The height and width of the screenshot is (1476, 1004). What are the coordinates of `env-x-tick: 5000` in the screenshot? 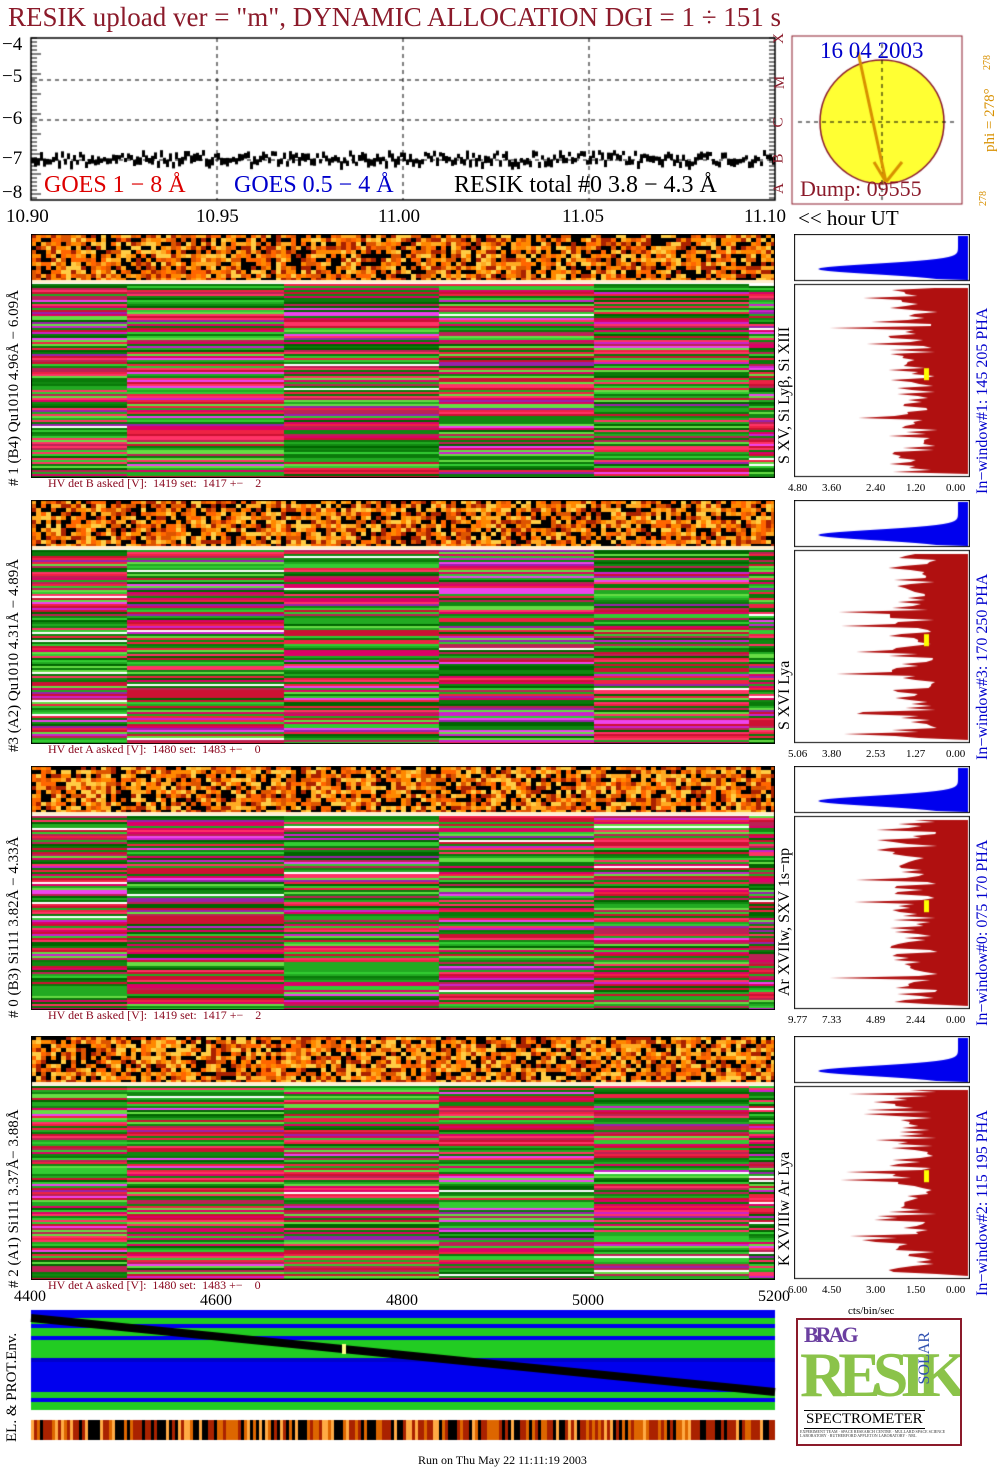 It's located at (588, 1300).